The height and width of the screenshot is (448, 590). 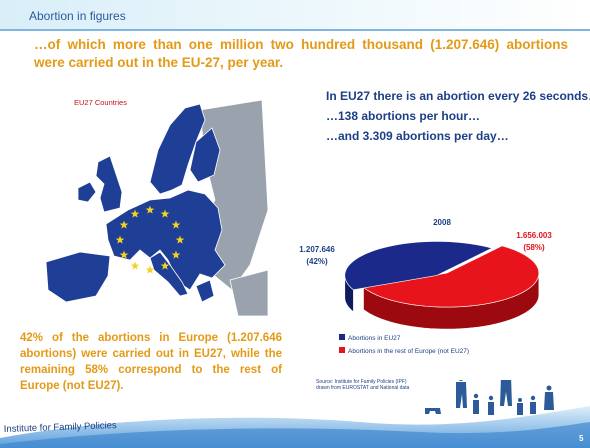 I want to click on family-silhouettes-icon, so click(x=489, y=397).